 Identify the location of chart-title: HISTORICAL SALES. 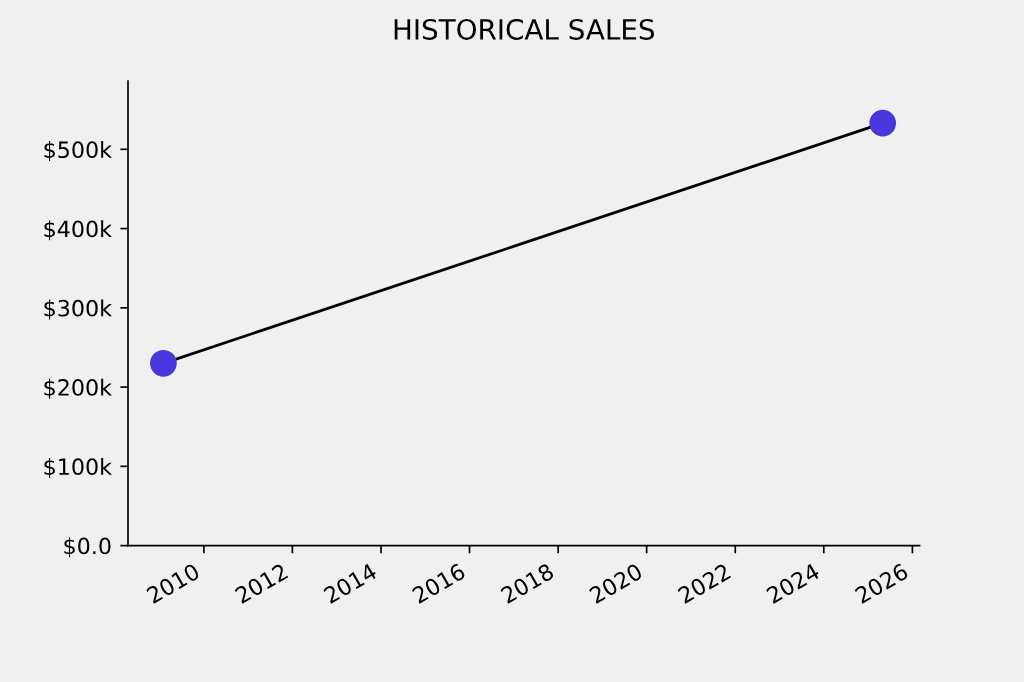
(524, 29).